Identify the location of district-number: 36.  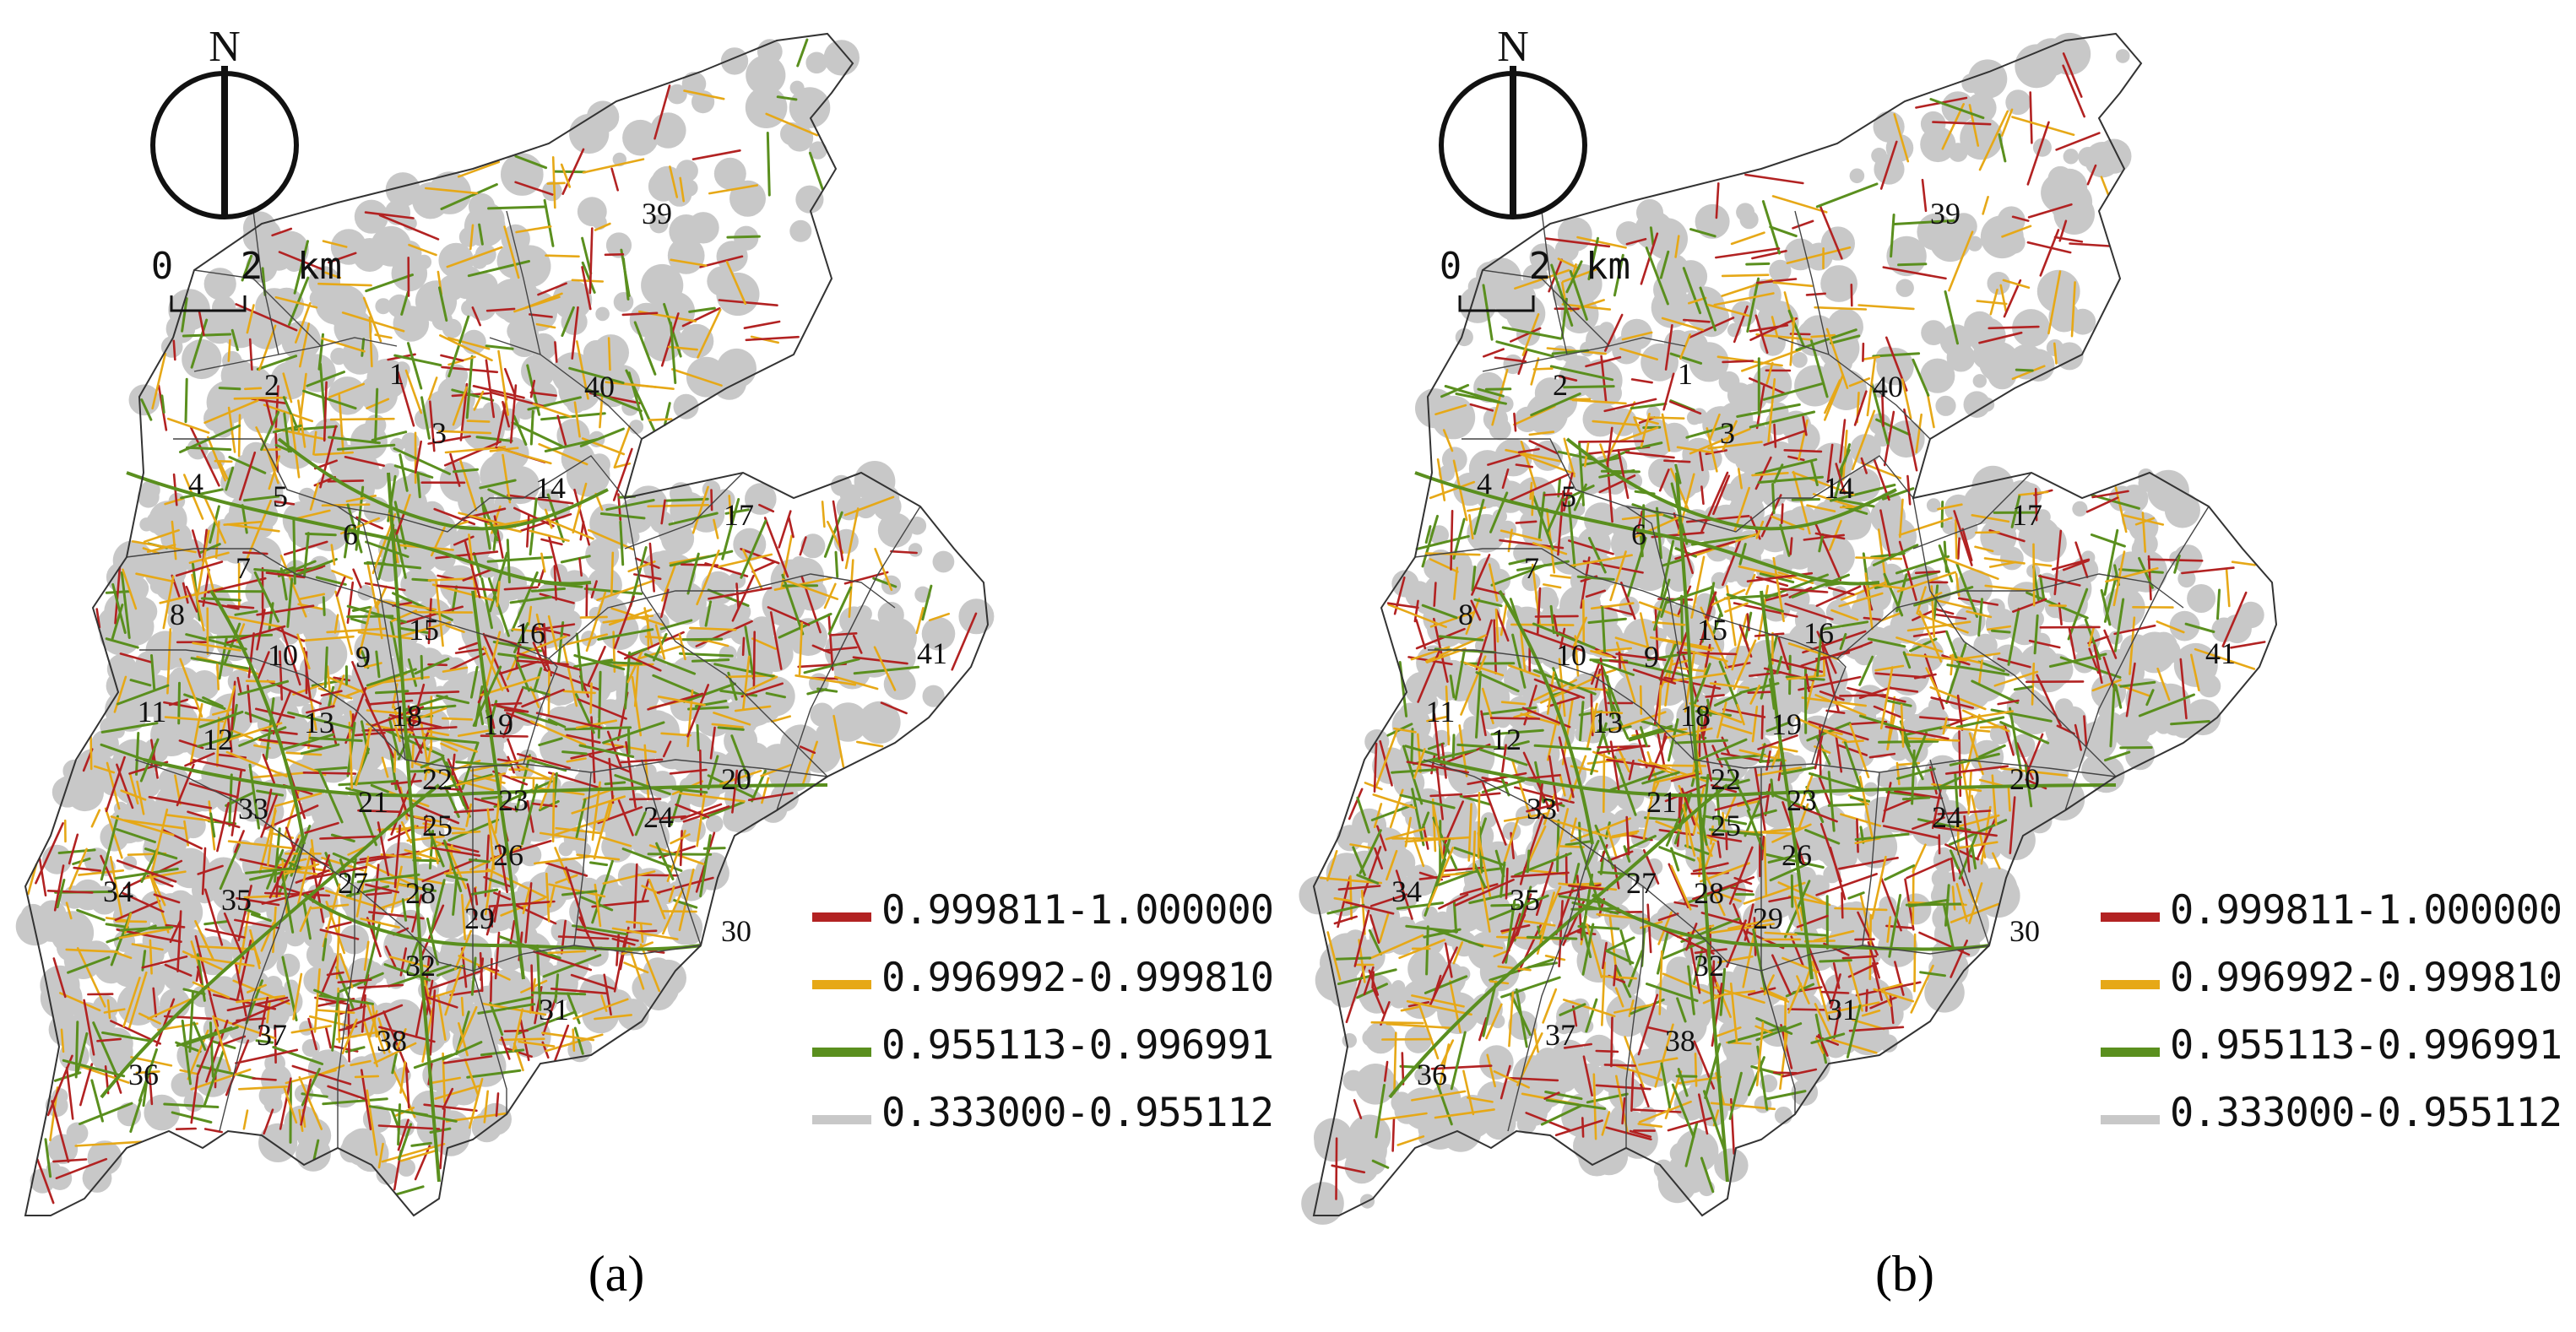
(144, 1074).